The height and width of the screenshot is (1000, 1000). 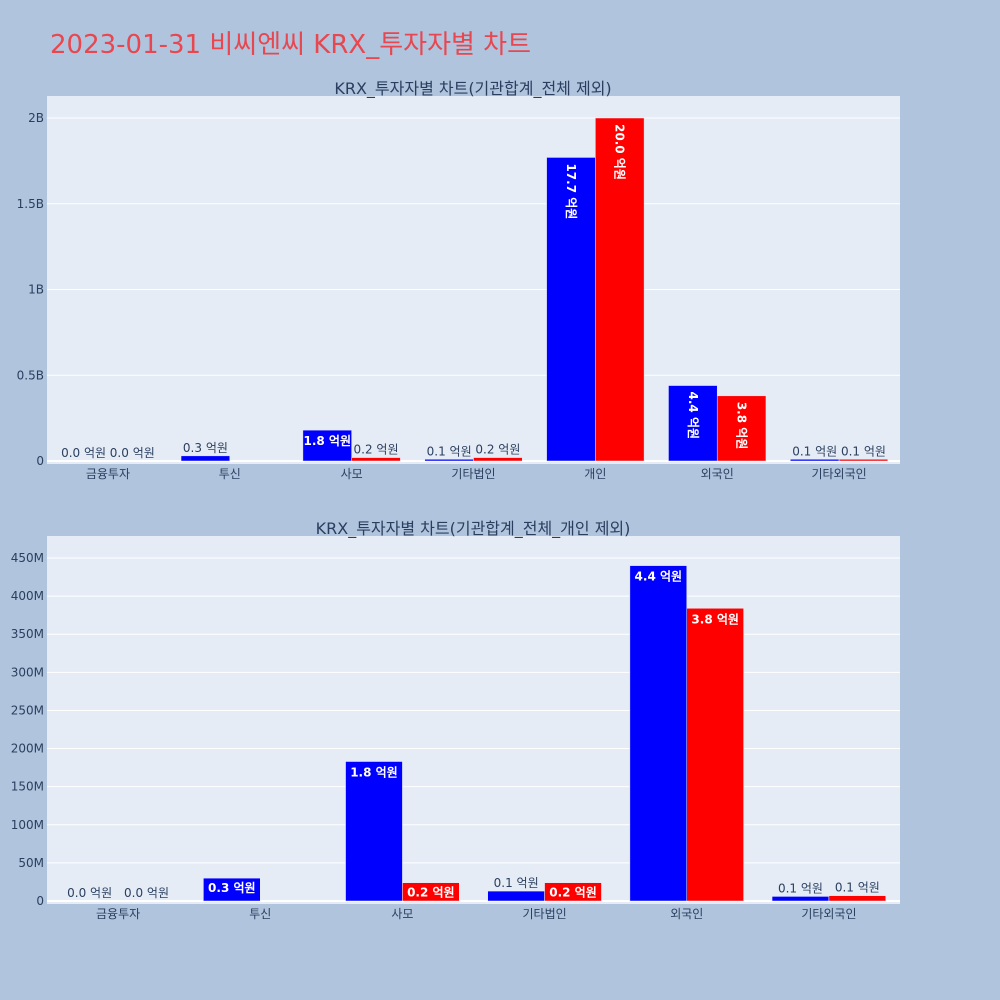 I want to click on y-tick-label: 400M, so click(x=27, y=596).